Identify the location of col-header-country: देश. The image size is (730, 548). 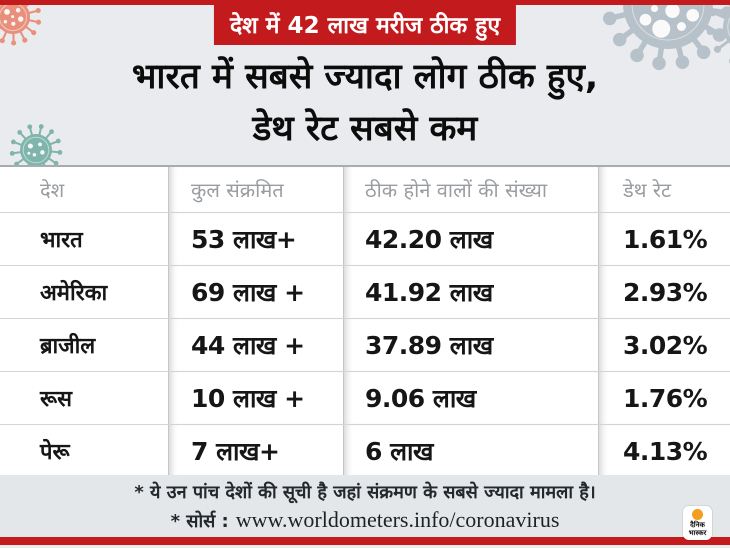
(52, 190).